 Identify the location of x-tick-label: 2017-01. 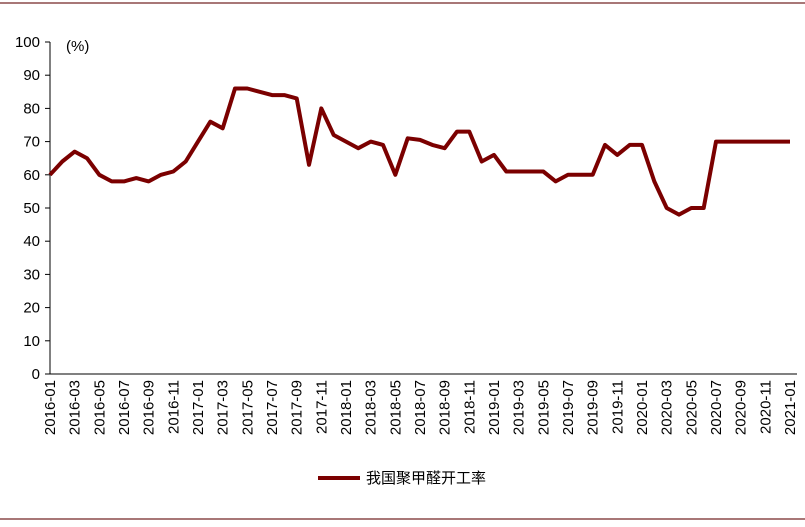
(198, 407).